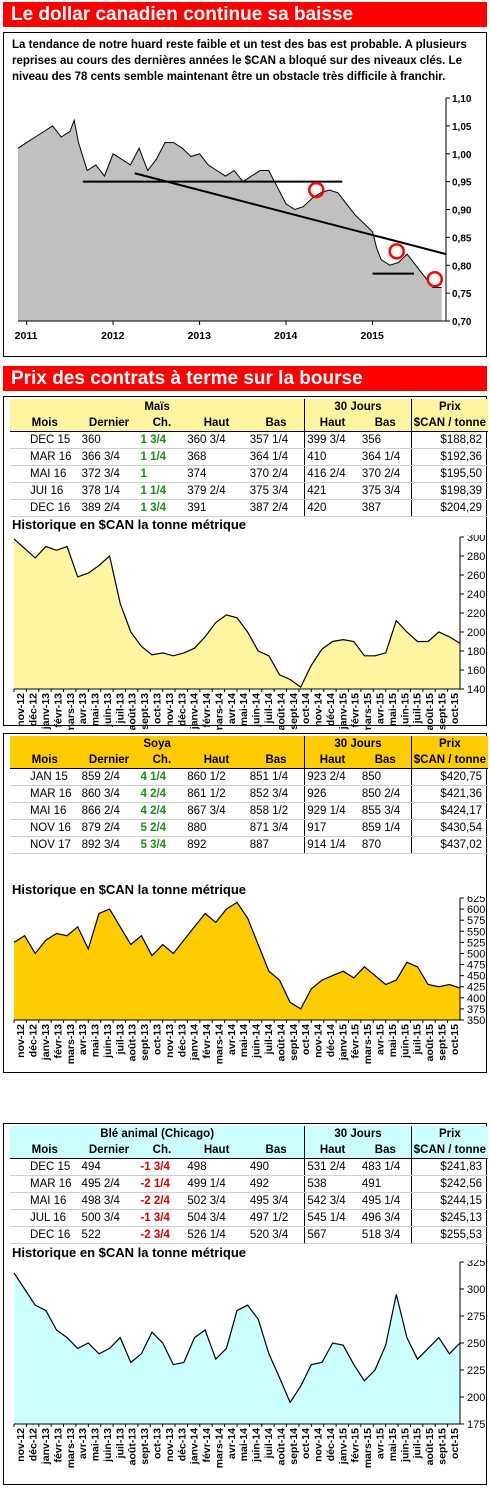 Image resolution: width=490 pixels, height=1492 pixels. I want to click on ble-cell-bas30: 495 1/4, so click(385, 1201).